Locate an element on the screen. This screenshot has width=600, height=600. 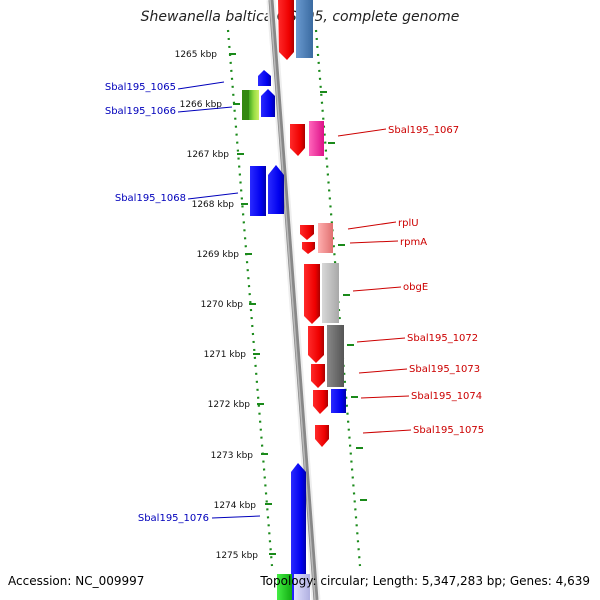
gene-box-sbal195-1066a is located at coordinates (245, 105).